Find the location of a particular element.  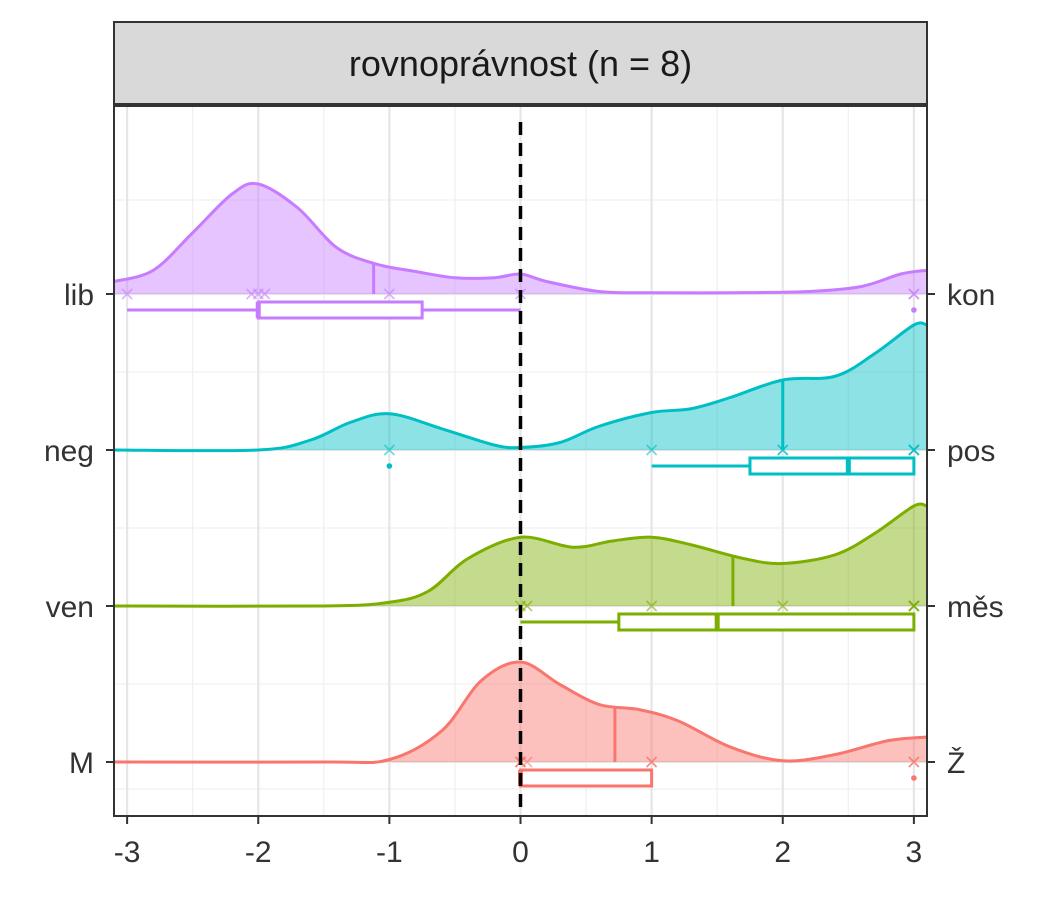

facet-title: rovnoprávnost (n = 8) is located at coordinates (520, 63).